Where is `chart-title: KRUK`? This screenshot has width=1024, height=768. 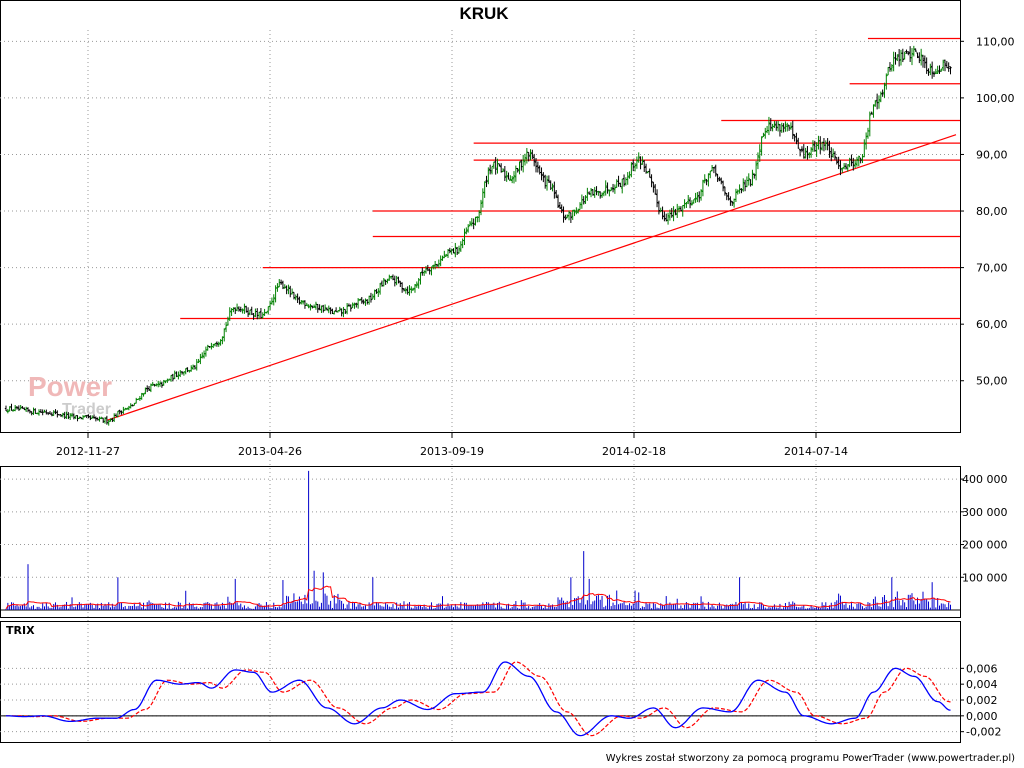
chart-title: KRUK is located at coordinates (484, 13).